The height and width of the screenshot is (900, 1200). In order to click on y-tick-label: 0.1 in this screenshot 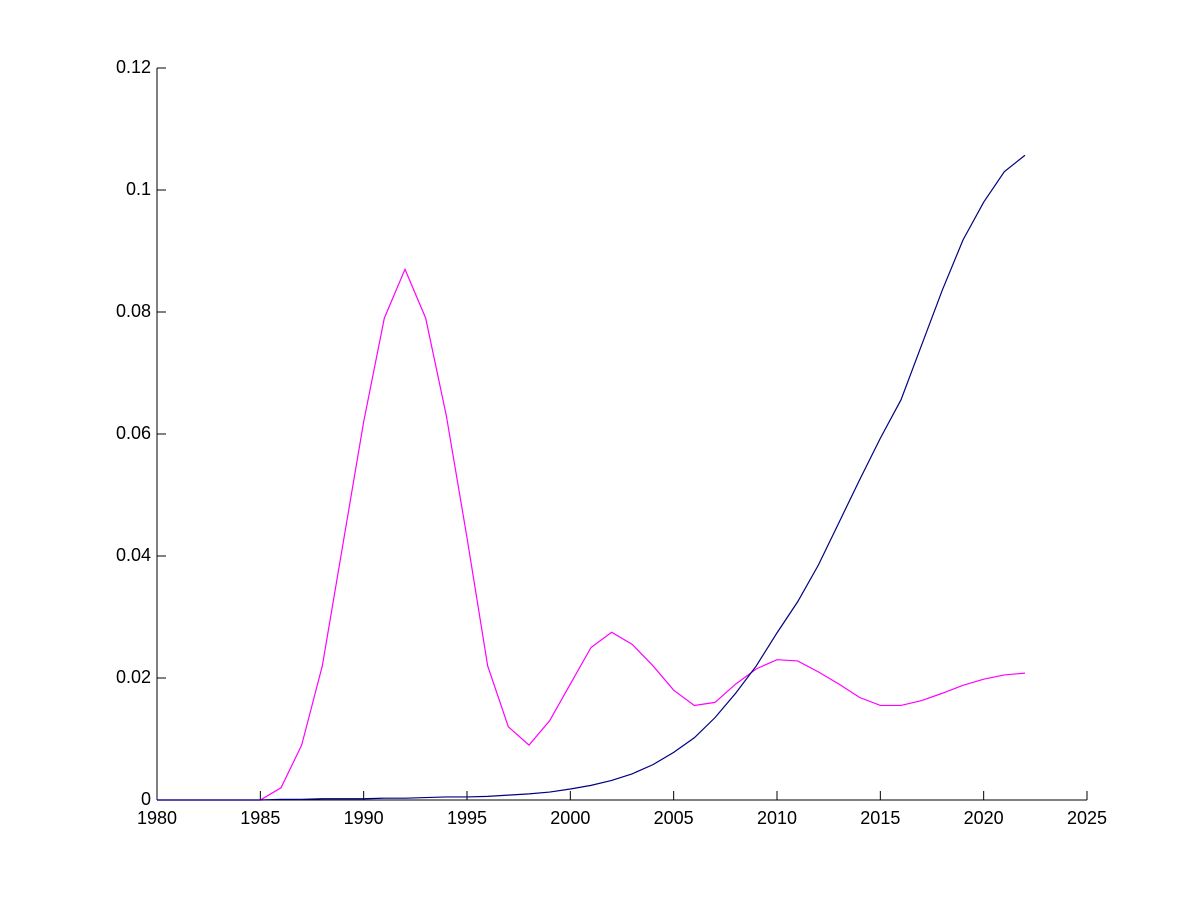, I will do `click(138, 189)`.